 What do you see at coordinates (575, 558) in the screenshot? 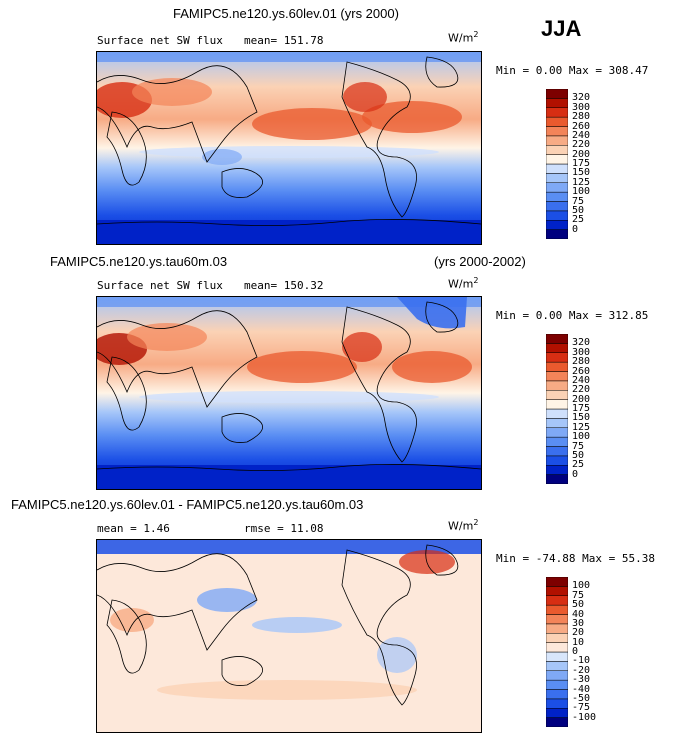
I see `panel-3-minmax: Min = -74.88 Max = 55.38` at bounding box center [575, 558].